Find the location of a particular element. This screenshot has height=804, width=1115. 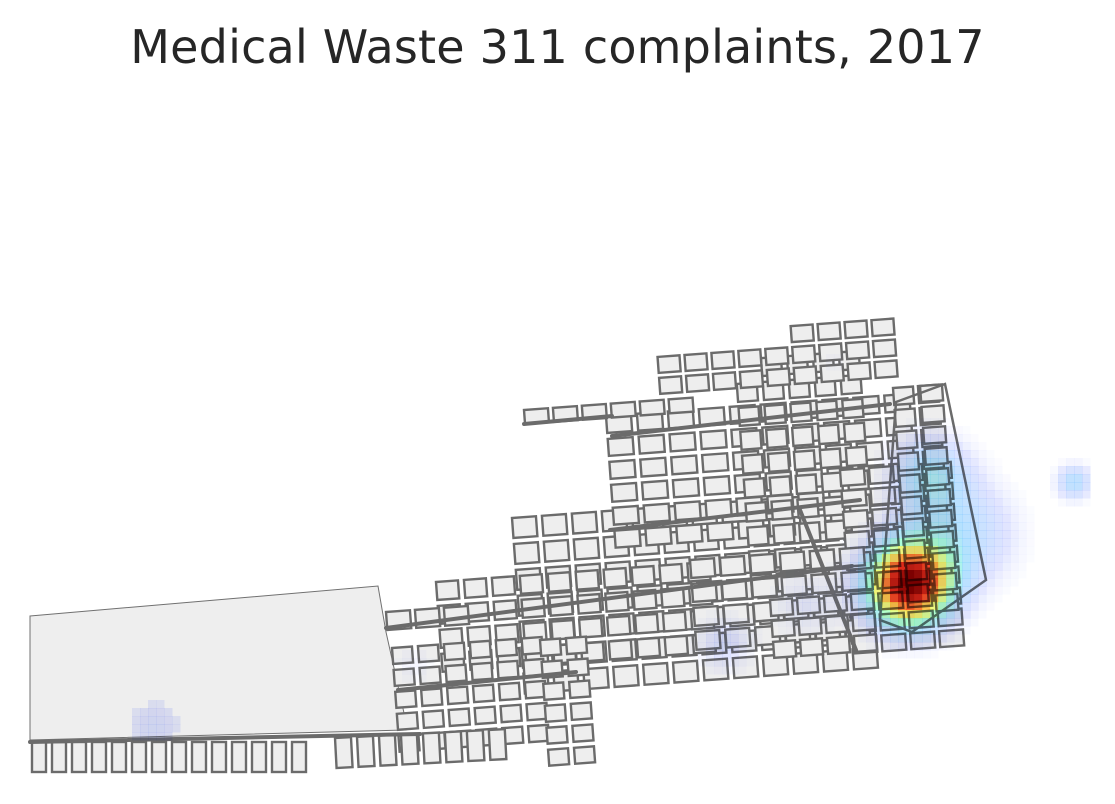

map-title: Medical Waste 311 complaints, 2017 is located at coordinates (557, 47).